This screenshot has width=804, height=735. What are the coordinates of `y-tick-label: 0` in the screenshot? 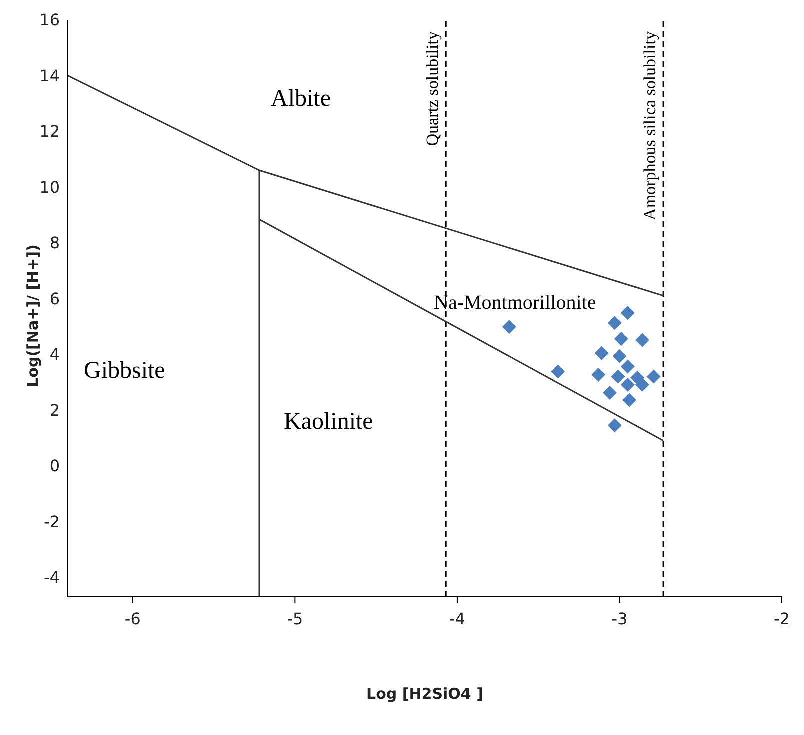 It's located at (55, 466).